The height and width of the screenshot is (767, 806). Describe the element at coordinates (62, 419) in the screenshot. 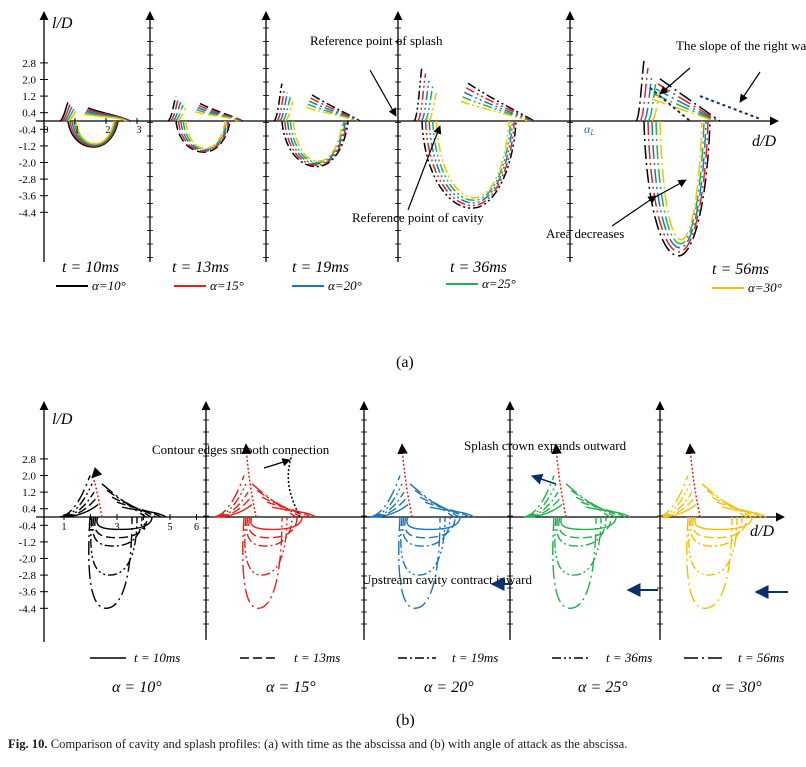

I see `panel-b-ylabel: l/D` at that location.